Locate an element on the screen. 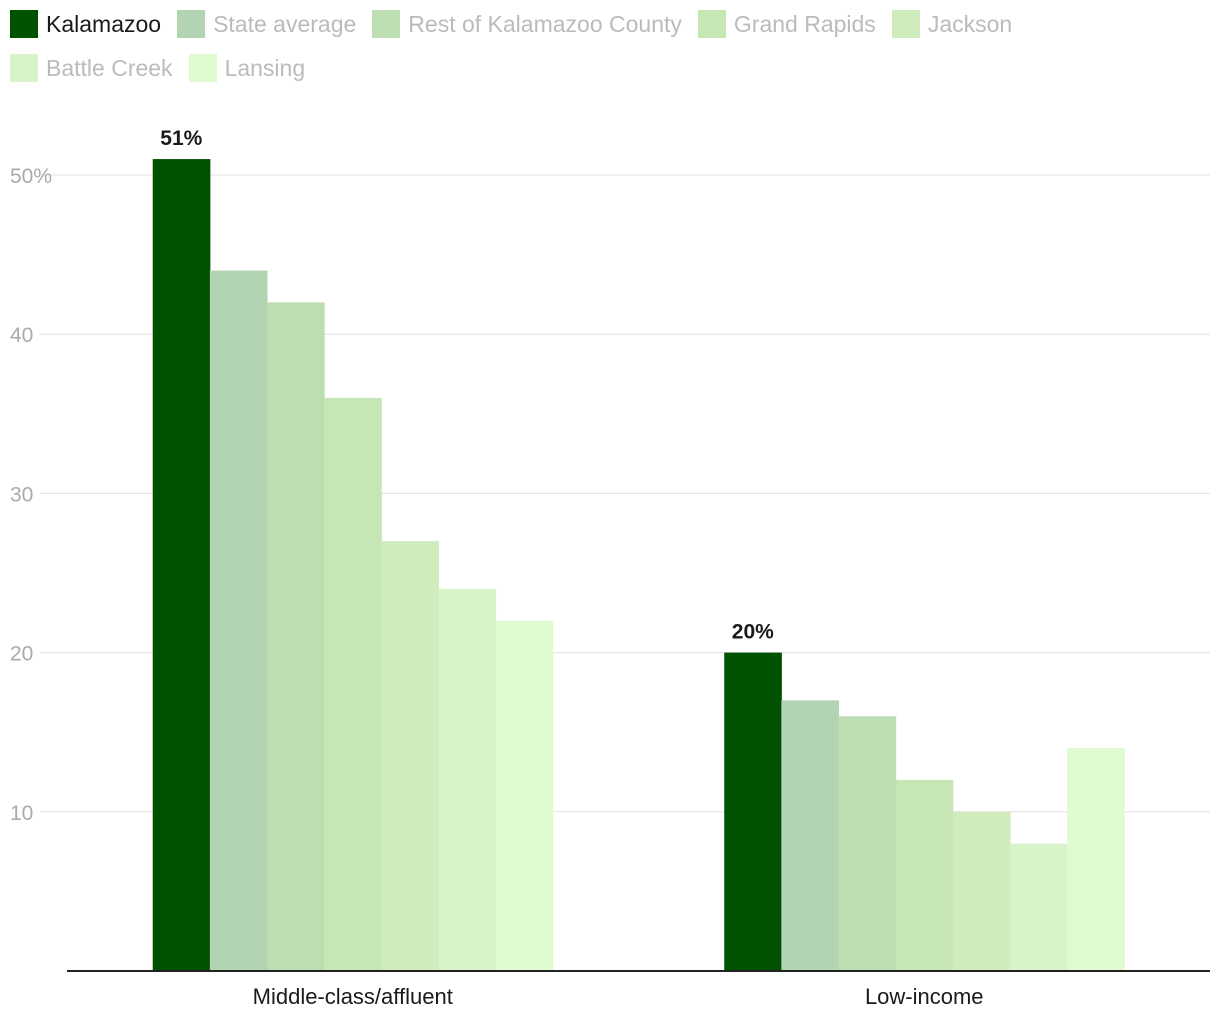 The height and width of the screenshot is (1020, 1220). x-tick-label: Middle-class/affluent is located at coordinates (353, 996).